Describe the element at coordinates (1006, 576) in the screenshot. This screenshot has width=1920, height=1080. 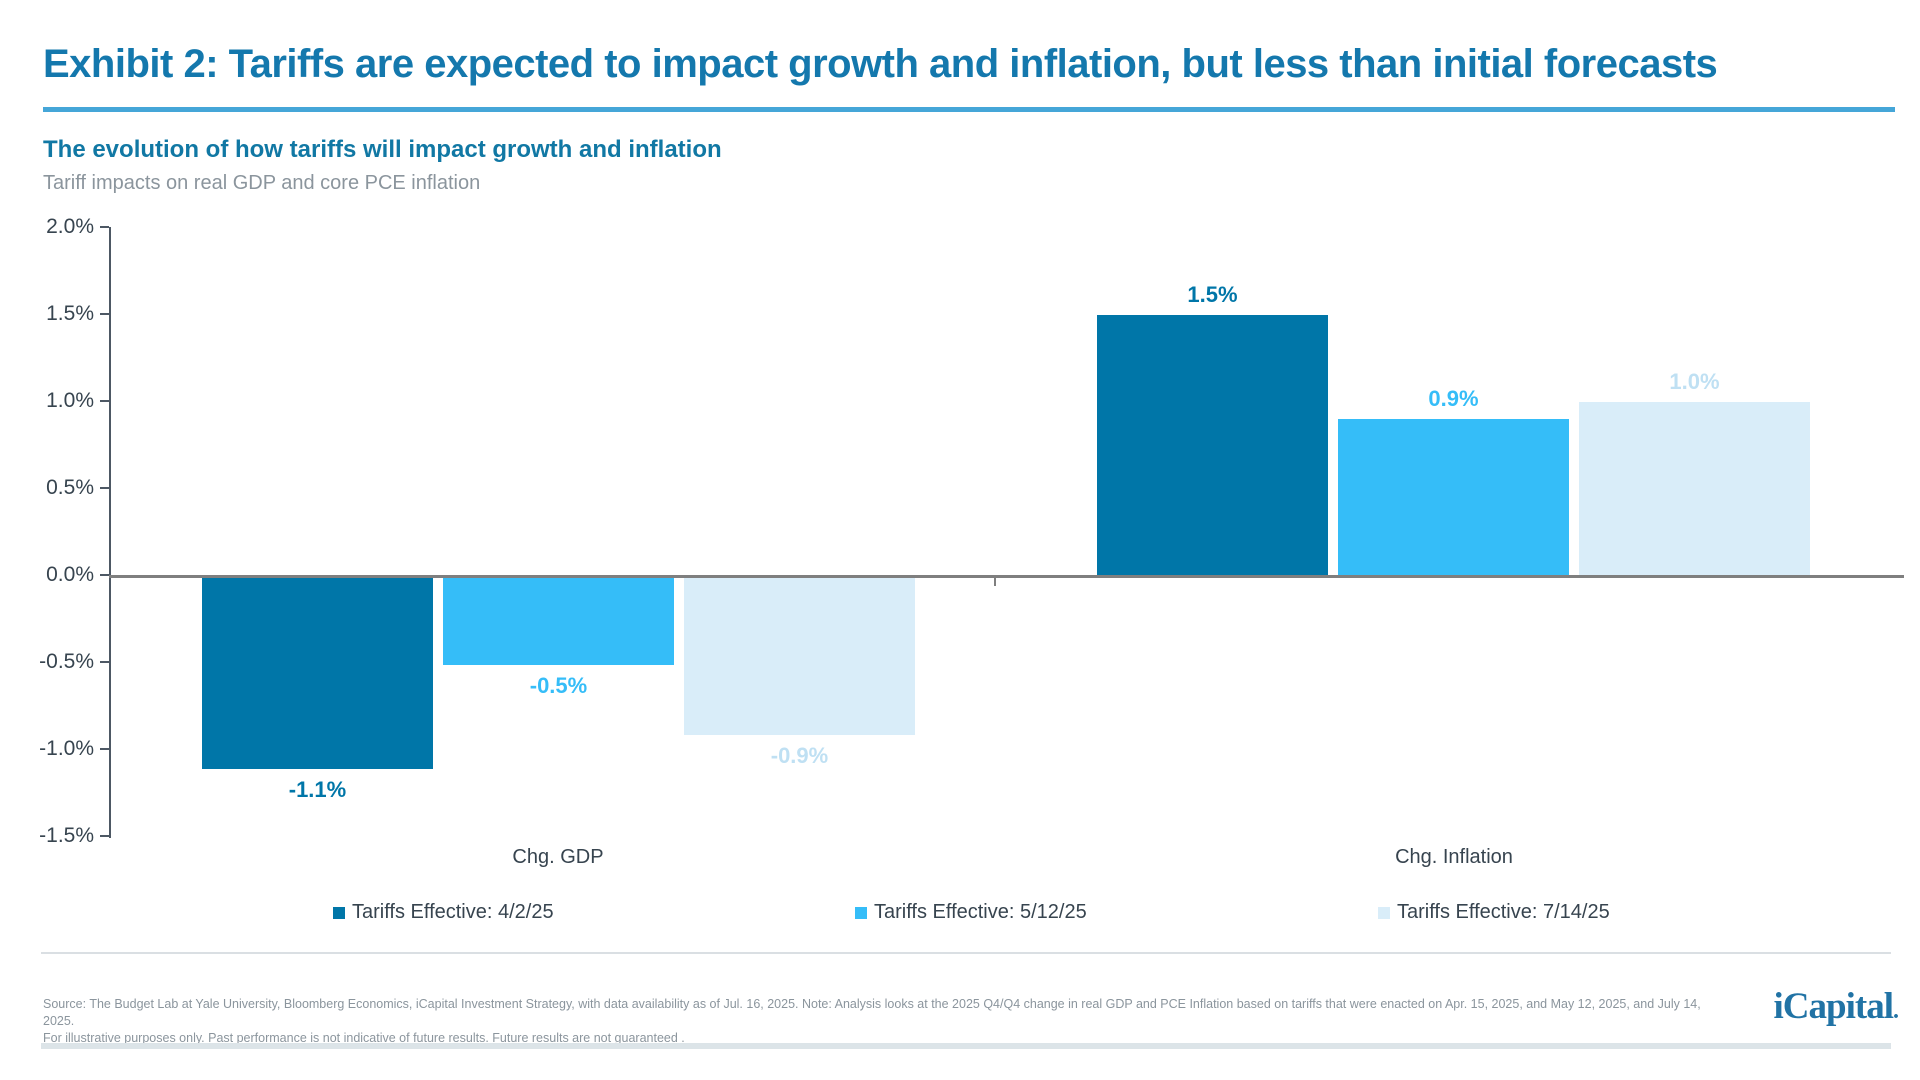
I see `zero-baseline` at that location.